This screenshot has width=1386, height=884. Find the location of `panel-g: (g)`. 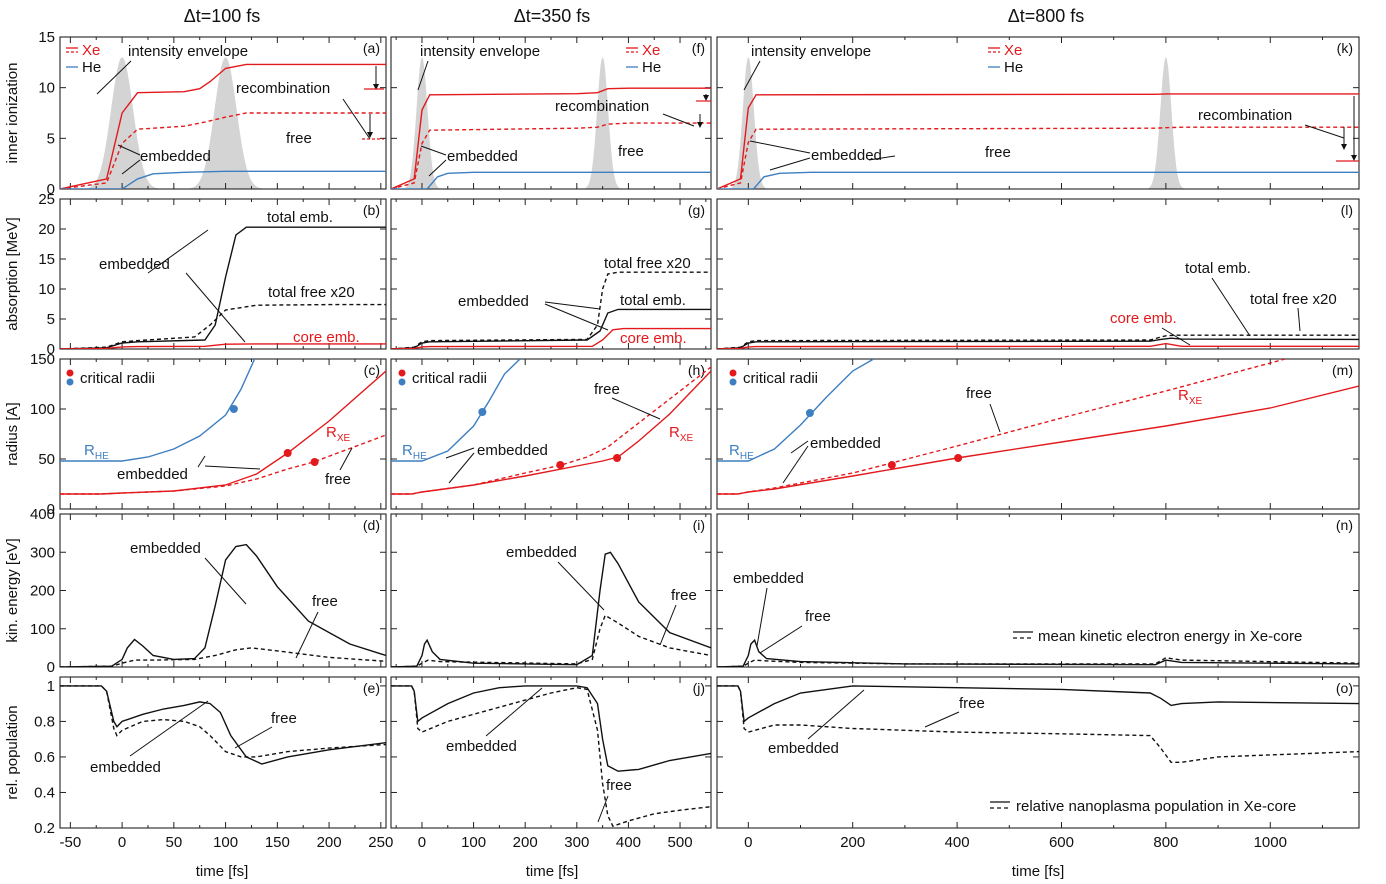

panel-g: (g) is located at coordinates (551, 274).